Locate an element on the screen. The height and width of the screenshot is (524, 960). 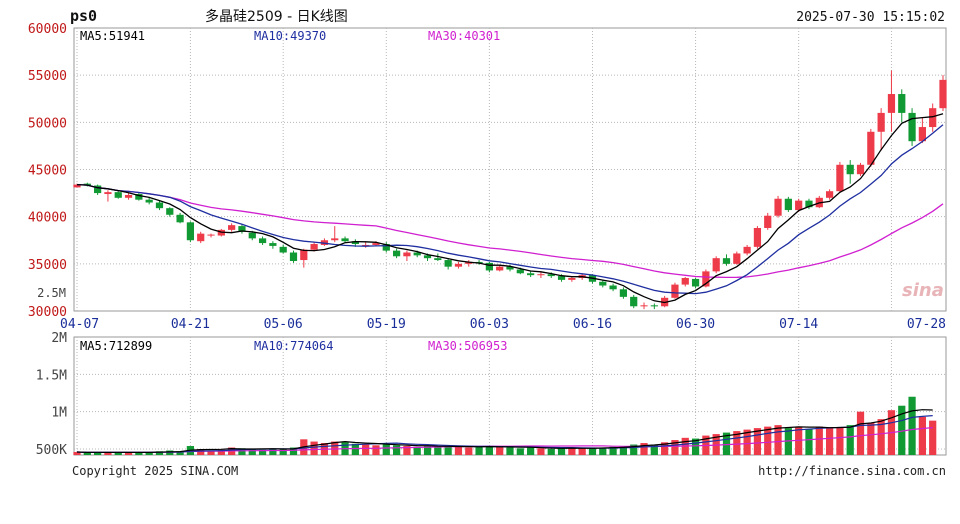
price-y-tick-label: 55000 is located at coordinates (47, 76).